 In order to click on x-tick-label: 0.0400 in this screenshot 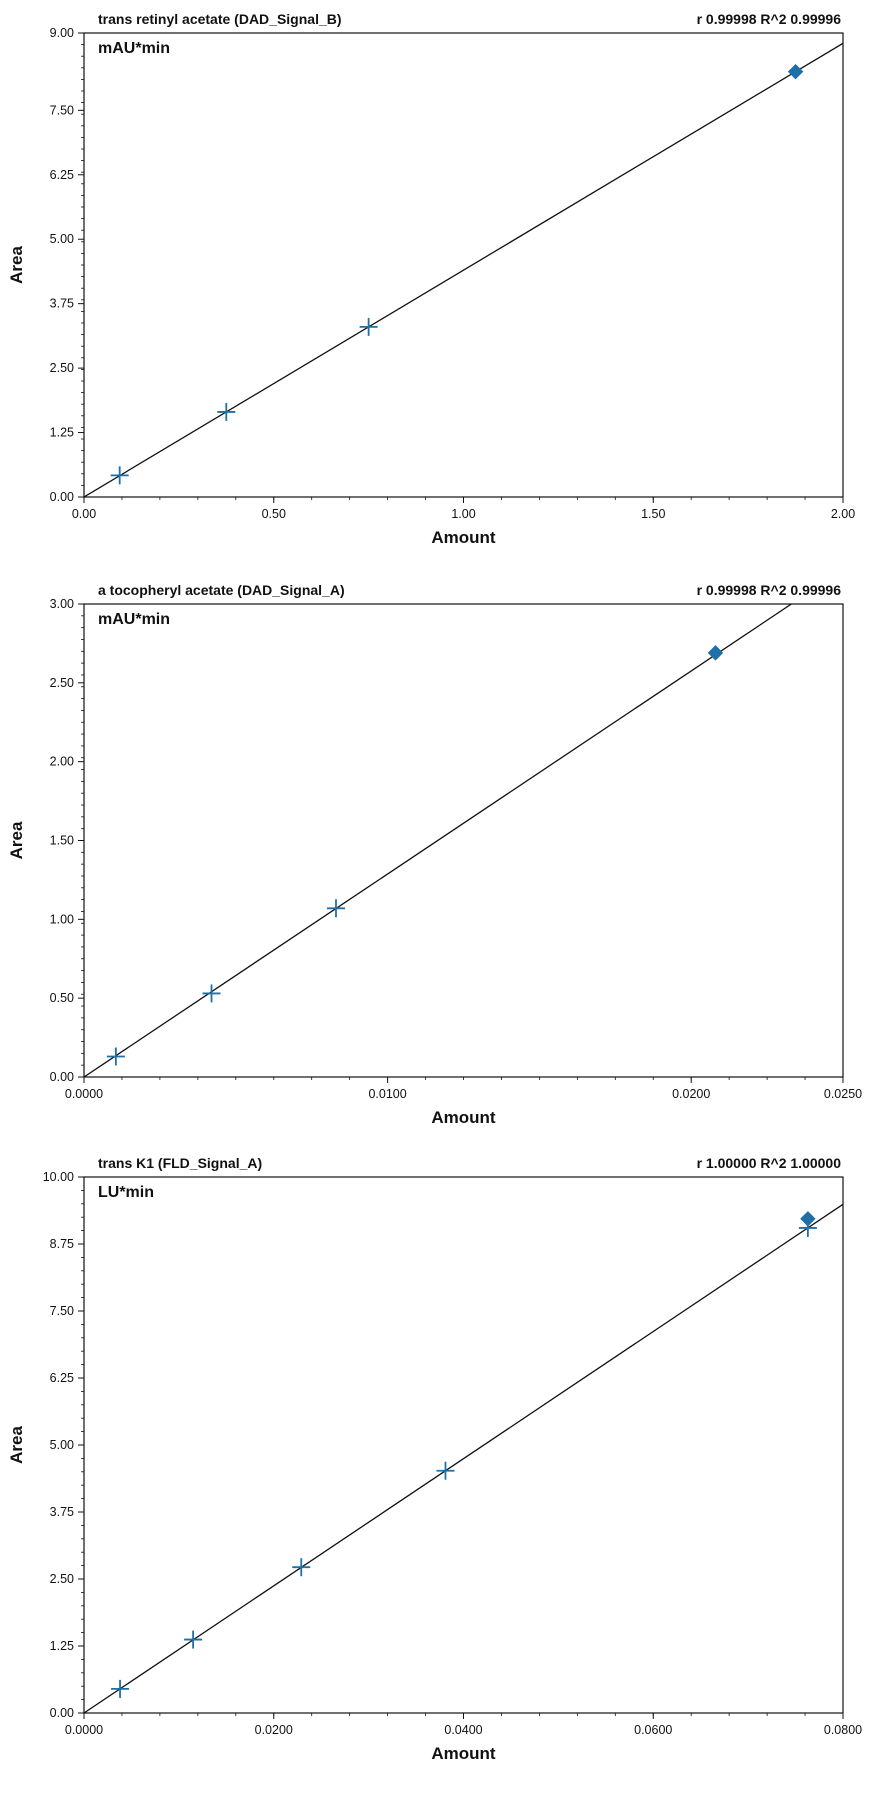, I will do `click(463, 1730)`.